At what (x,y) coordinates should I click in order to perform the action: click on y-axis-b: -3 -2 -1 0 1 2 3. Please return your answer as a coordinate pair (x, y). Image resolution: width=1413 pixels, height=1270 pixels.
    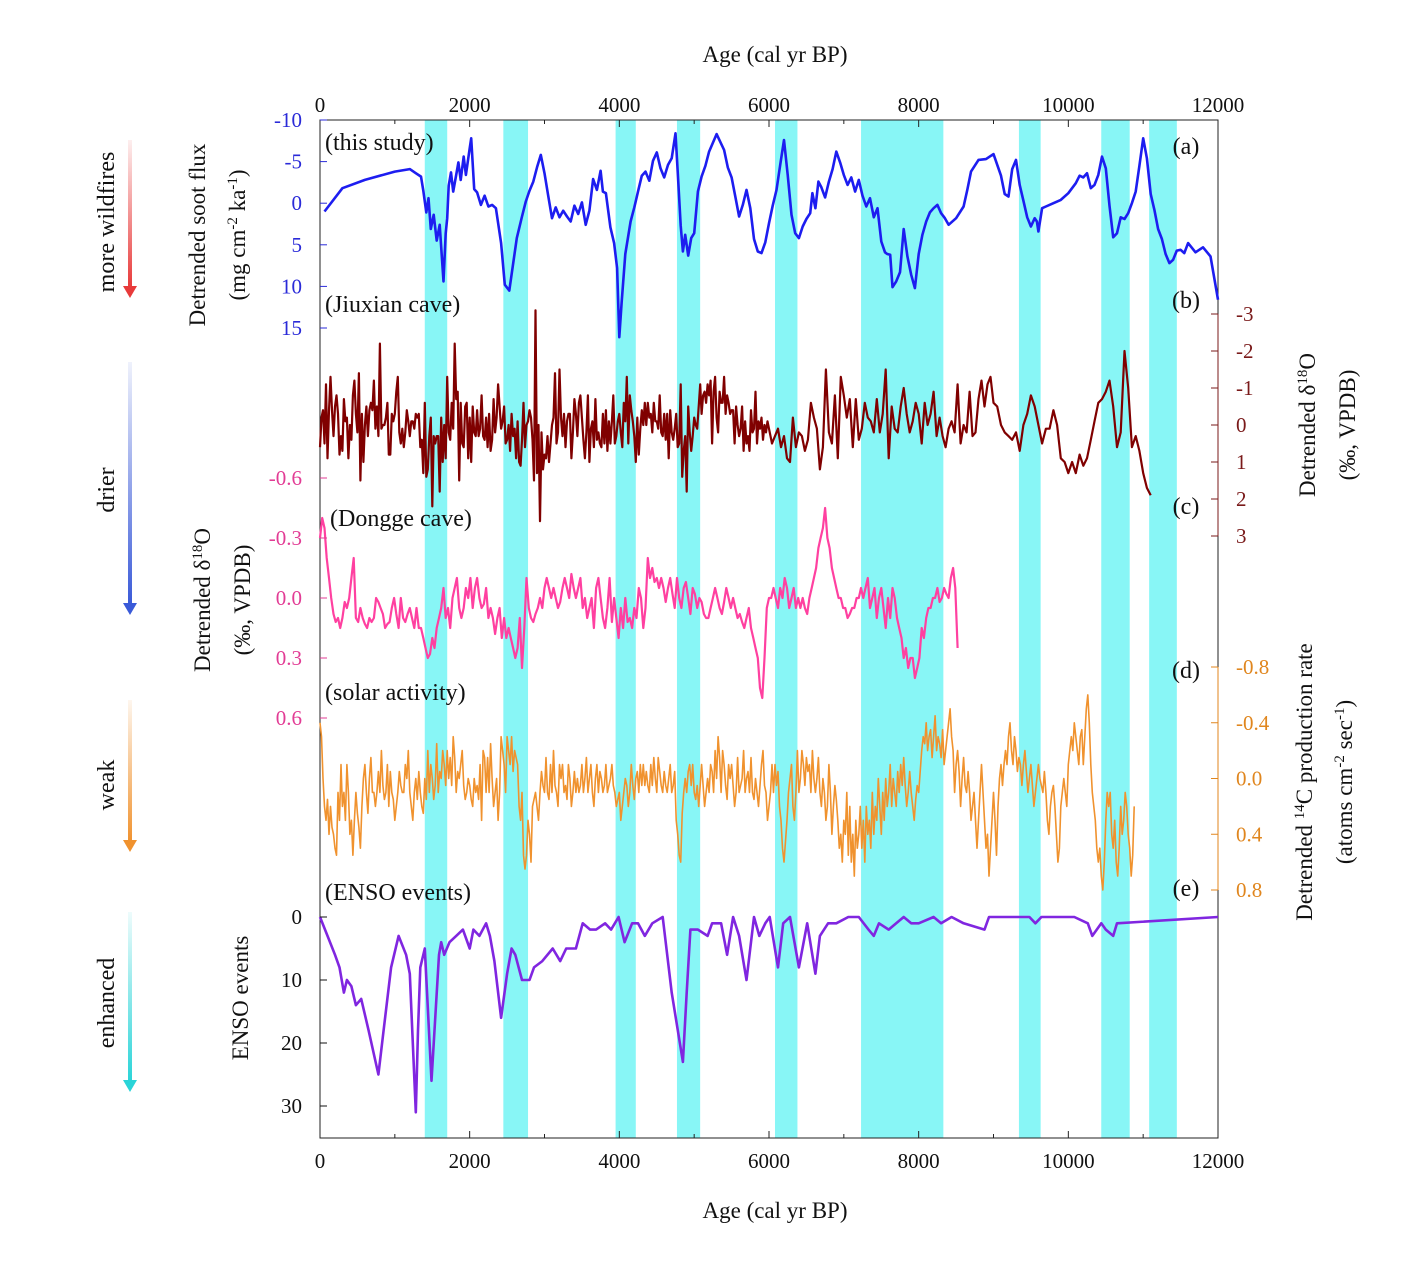
    Looking at the image, I should click on (1232, 425).